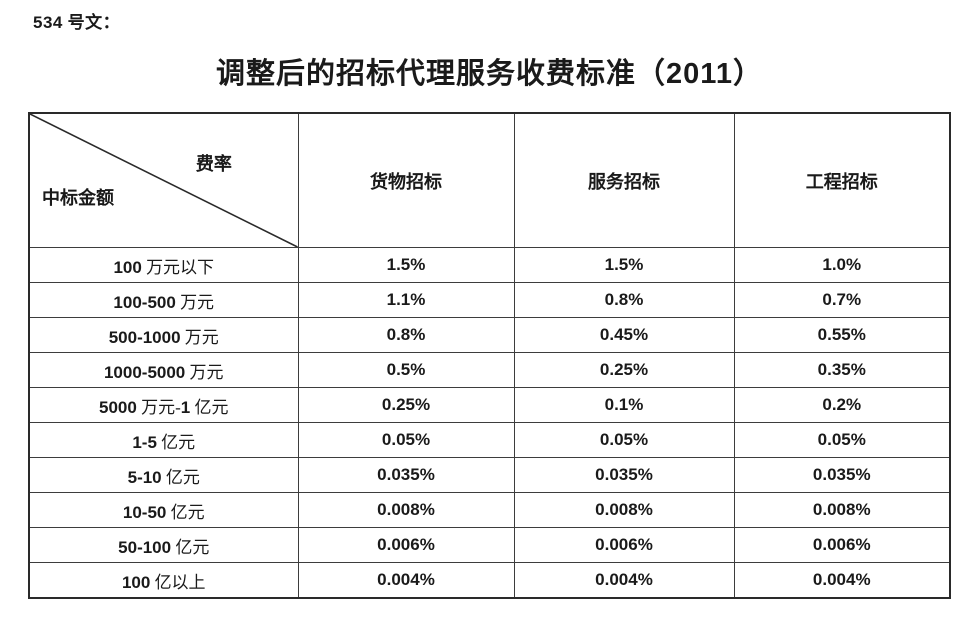 Image resolution: width=979 pixels, height=629 pixels. Describe the element at coordinates (406, 370) in the screenshot. I see `rate-cell: 0.5%` at that location.